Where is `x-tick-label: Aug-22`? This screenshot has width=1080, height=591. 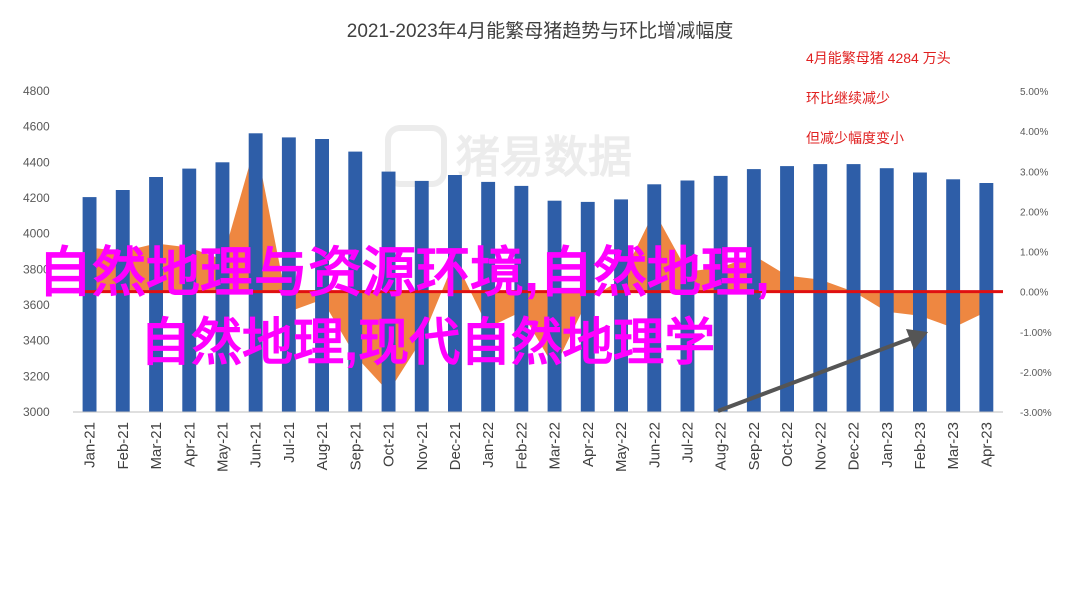
x-tick-label: Aug-22 is located at coordinates (721, 446).